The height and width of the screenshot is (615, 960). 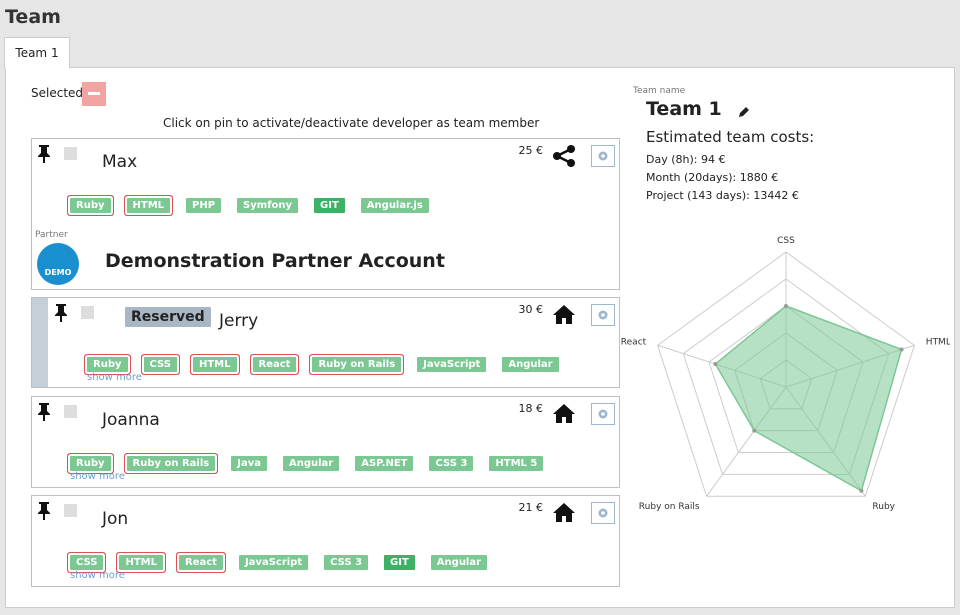 I want to click on grid-ring, so click(x=786, y=374).